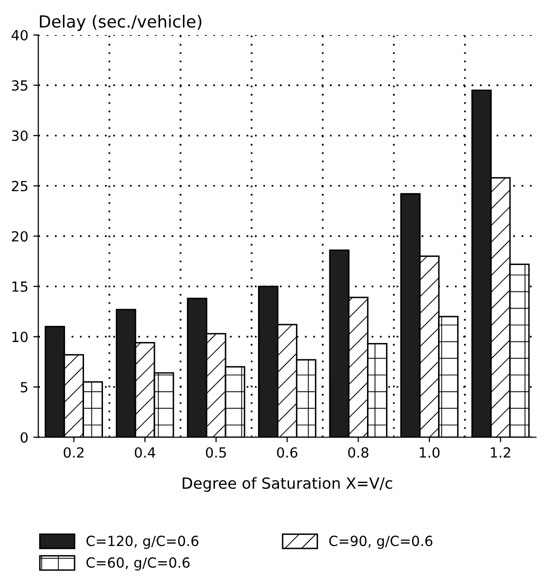 Image resolution: width=547 pixels, height=583 pixels. What do you see at coordinates (138, 563) in the screenshot?
I see `legend-label: C=60, g/C=0.6` at bounding box center [138, 563].